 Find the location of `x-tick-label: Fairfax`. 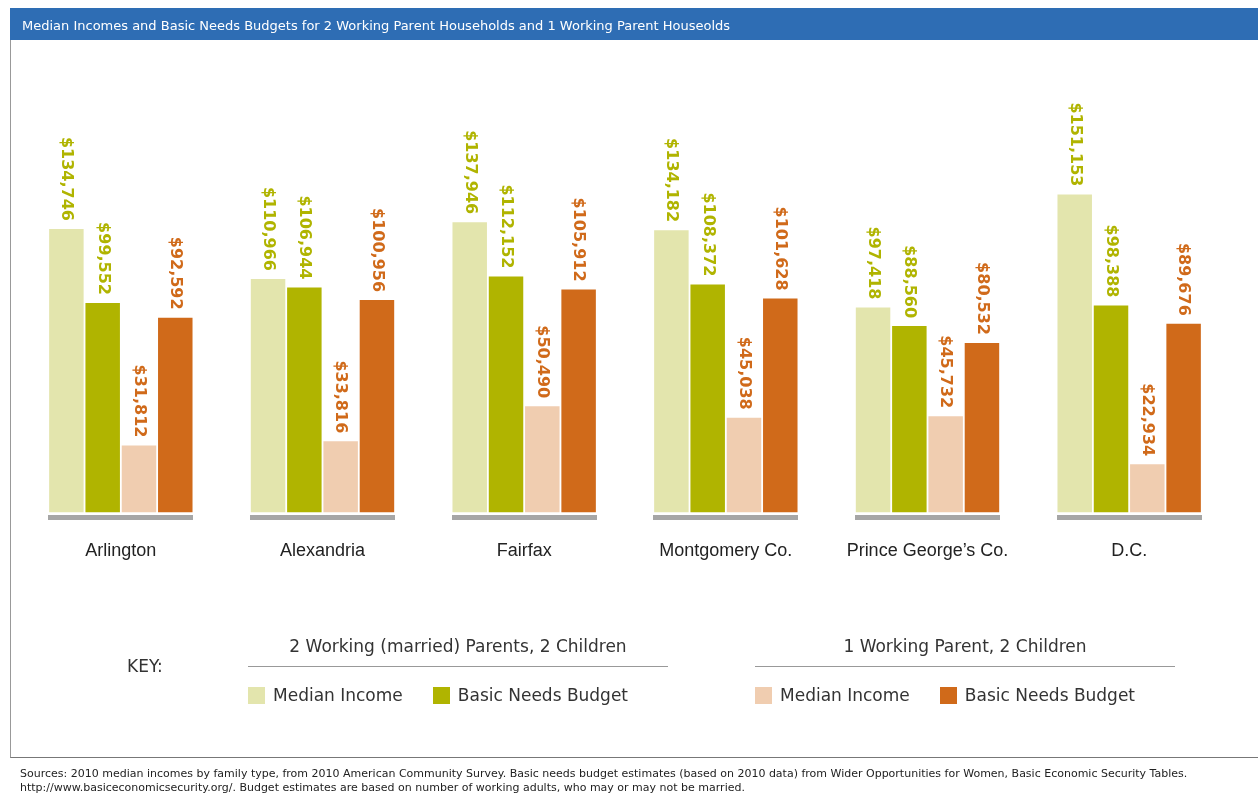

x-tick-label: Fairfax is located at coordinates (524, 550).